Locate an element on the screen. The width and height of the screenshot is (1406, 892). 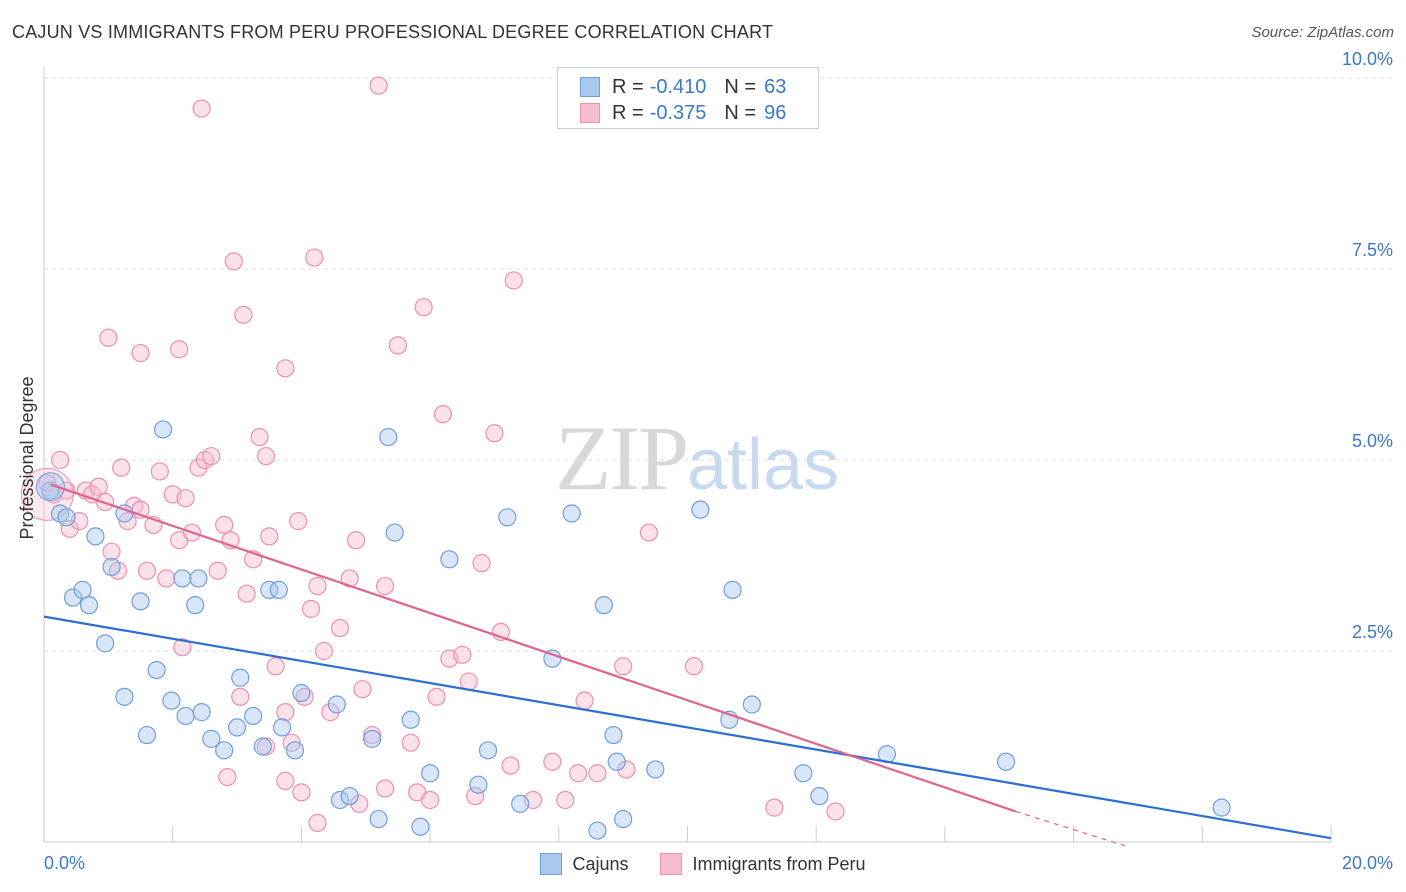
r-value: -0.410 is located at coordinates (678, 86).